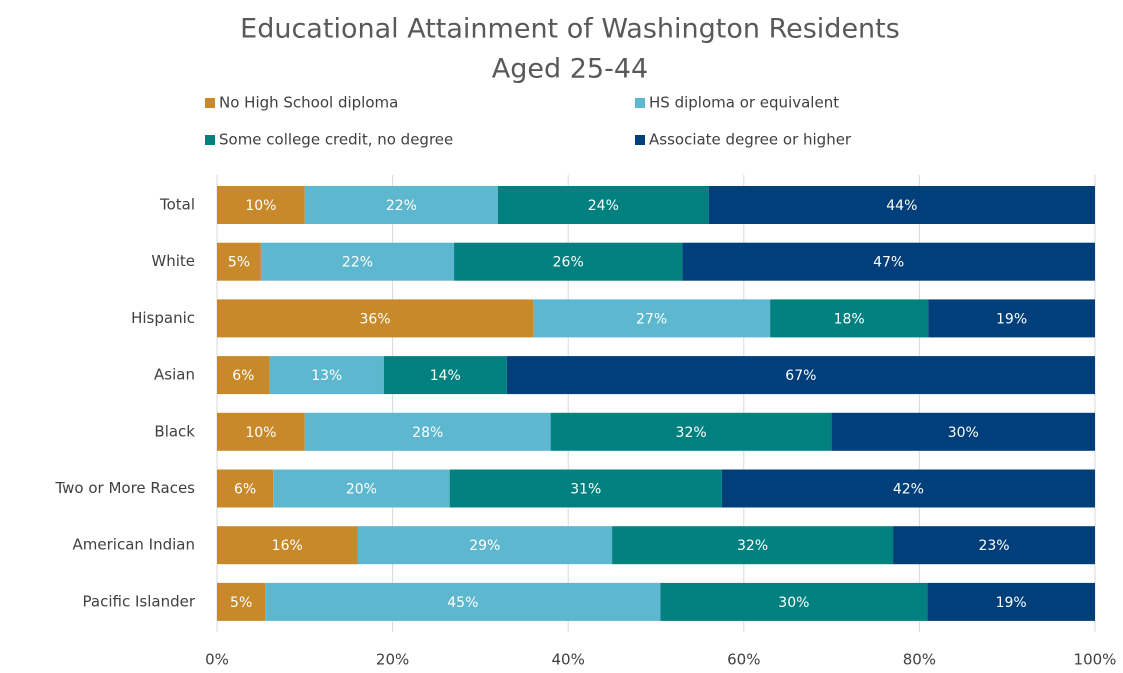  I want to click on x-tick-label: 60%, so click(743, 660).